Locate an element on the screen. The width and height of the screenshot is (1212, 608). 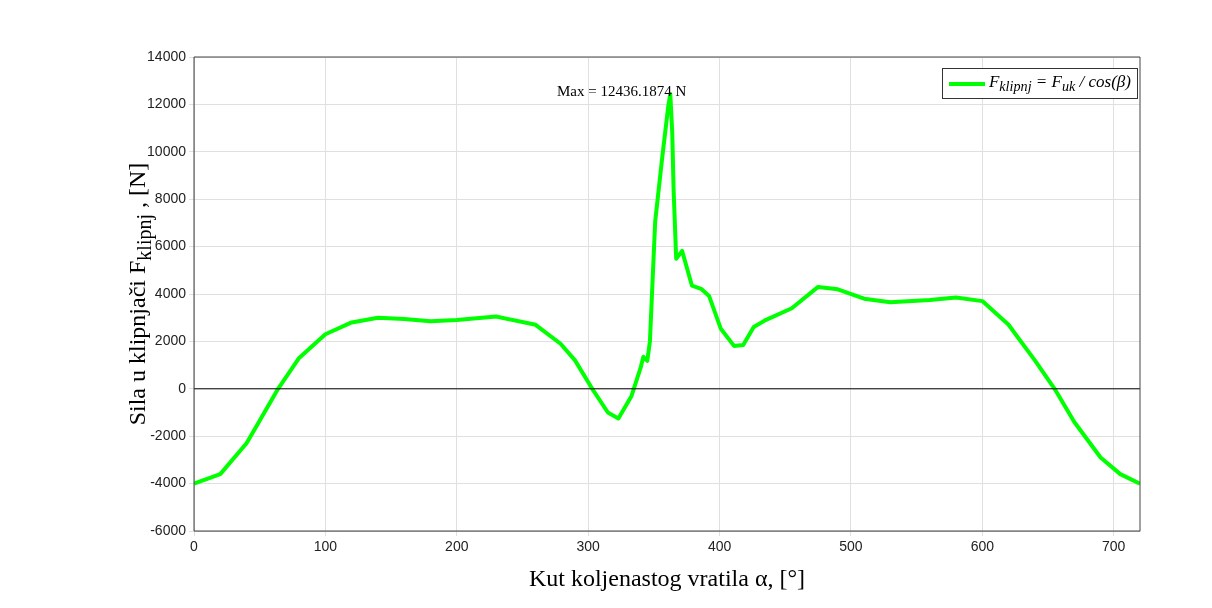
annotation: Max = 12436.1874 N is located at coordinates (621, 91).